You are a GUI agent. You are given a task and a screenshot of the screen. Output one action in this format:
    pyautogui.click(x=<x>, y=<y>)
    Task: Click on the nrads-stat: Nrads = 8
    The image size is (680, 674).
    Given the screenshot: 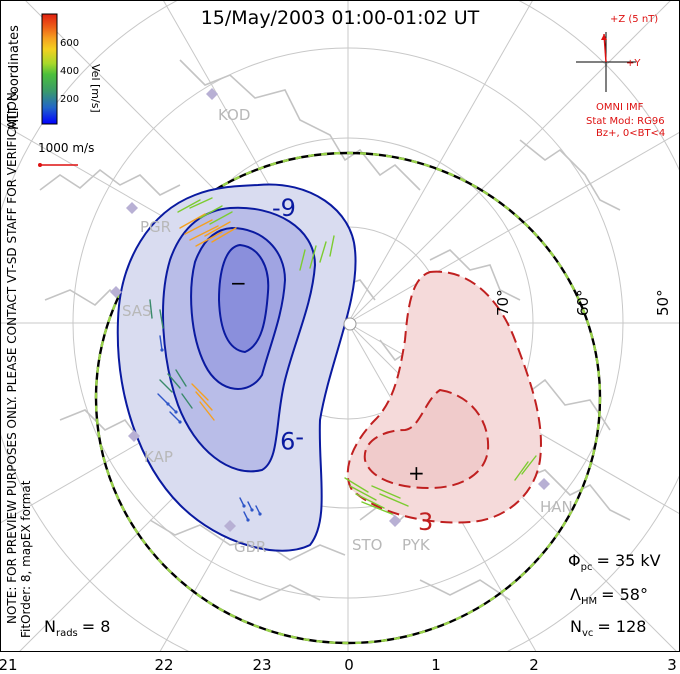 What is the action you would take?
    pyautogui.click(x=77, y=628)
    